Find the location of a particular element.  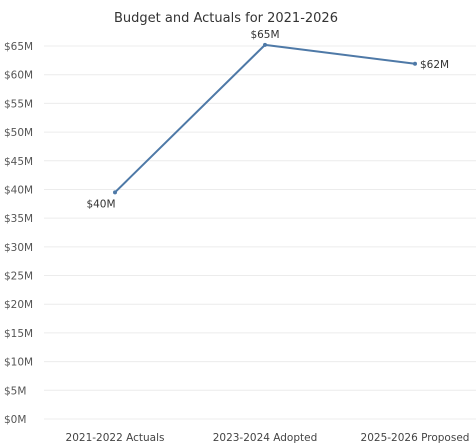

y-tick-label: $15M is located at coordinates (18, 334).